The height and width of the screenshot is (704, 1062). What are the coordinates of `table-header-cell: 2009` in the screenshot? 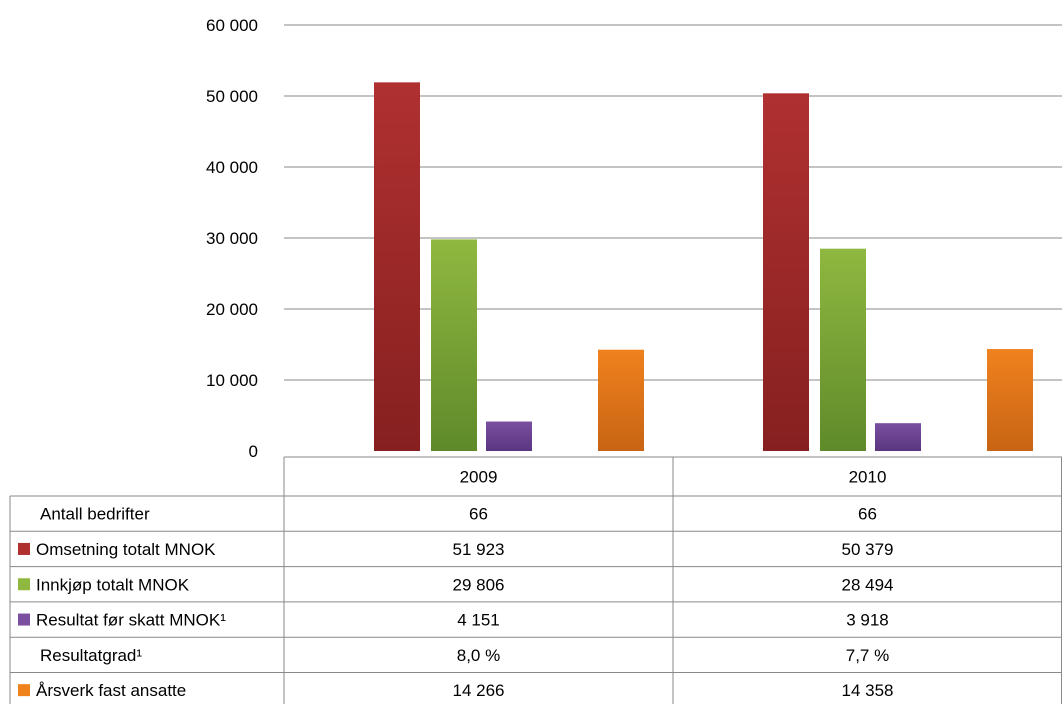 It's located at (479, 477).